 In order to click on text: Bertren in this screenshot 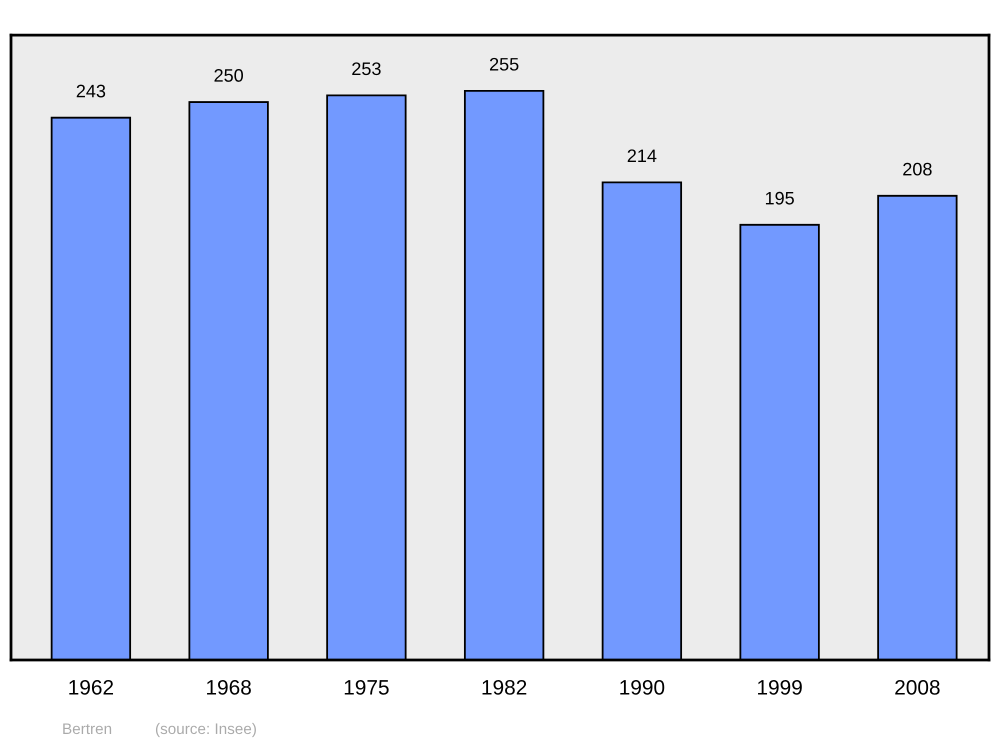, I will do `click(87, 728)`.